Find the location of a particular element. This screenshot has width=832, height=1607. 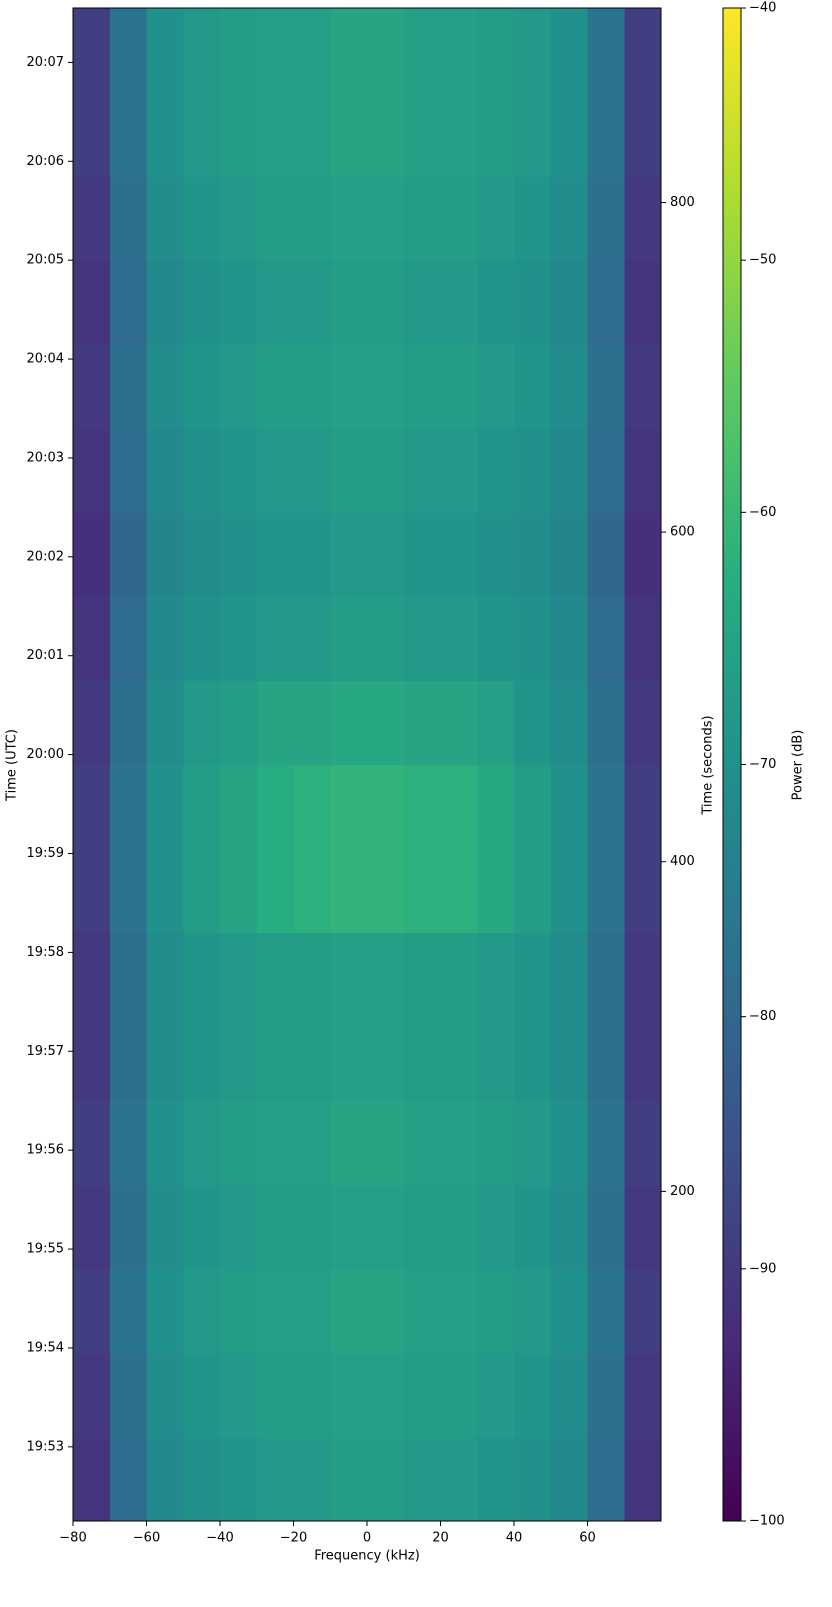

x-tick-label: 0 is located at coordinates (367, 1538).